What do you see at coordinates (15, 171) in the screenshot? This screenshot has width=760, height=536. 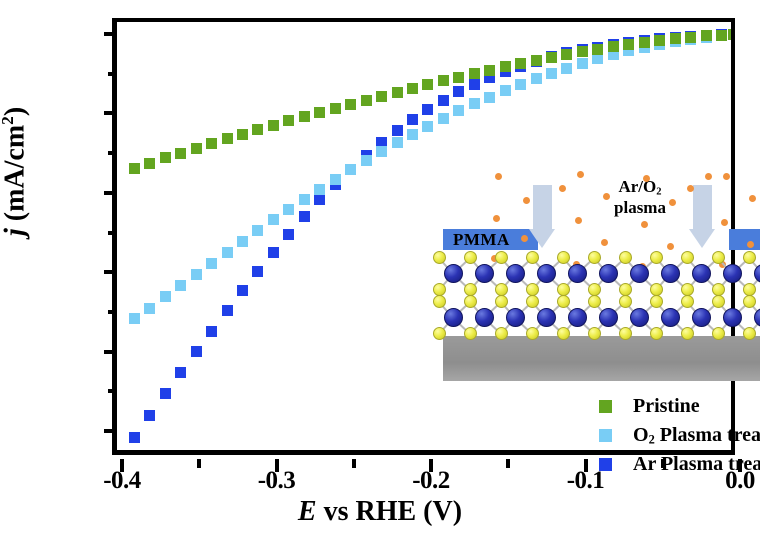 I see `y-axis-title: j (mA/cm2)` at bounding box center [15, 171].